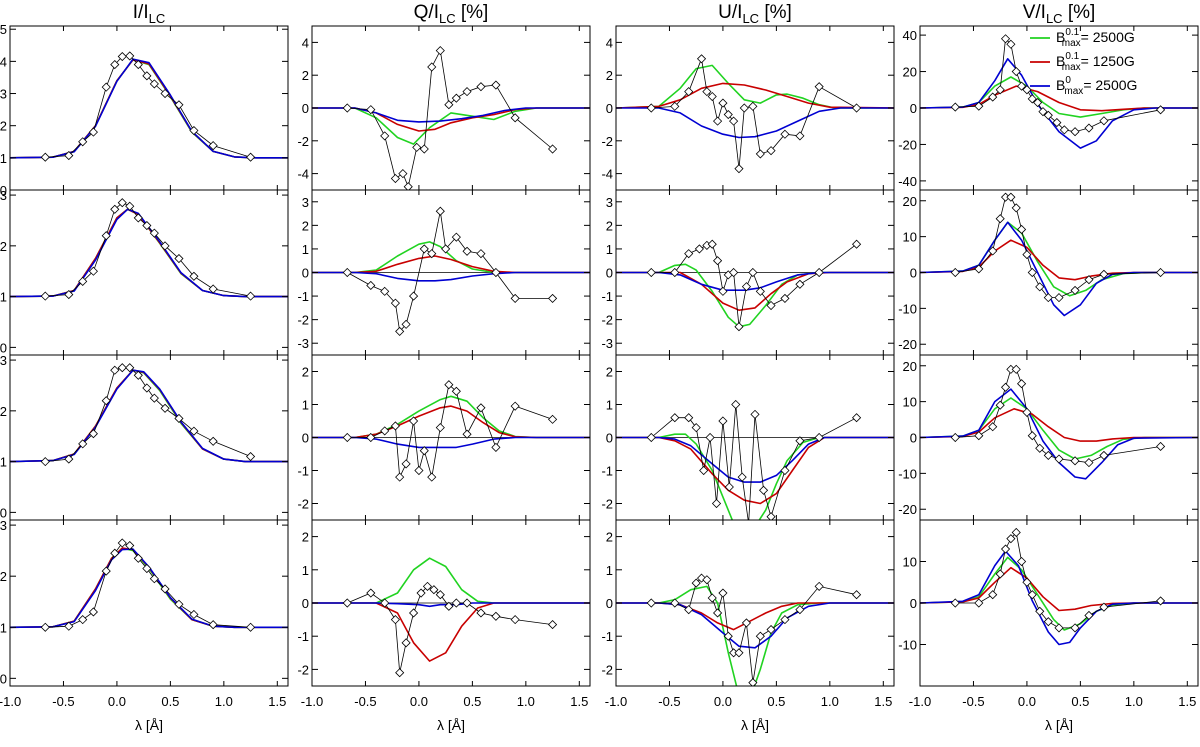  Describe the element at coordinates (910, 72) in the screenshot. I see `y-tick-label: 20` at that location.